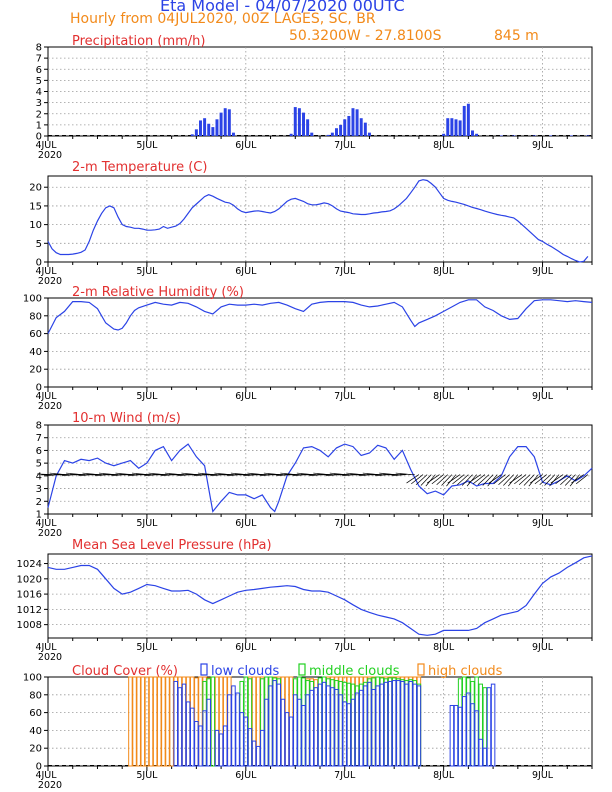 The image size is (612, 792). I want to click on x-tick-label: 7JUL, so click(345, 396).